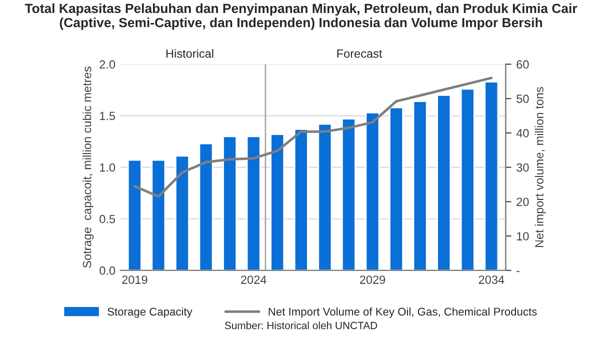 The height and width of the screenshot is (338, 602). I want to click on y2-tick-label: 20, so click(522, 202).